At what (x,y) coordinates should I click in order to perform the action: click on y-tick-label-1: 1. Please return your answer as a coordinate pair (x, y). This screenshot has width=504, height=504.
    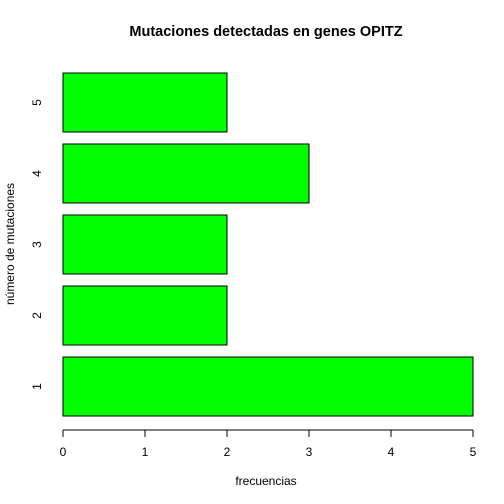
    Looking at the image, I should click on (37, 386).